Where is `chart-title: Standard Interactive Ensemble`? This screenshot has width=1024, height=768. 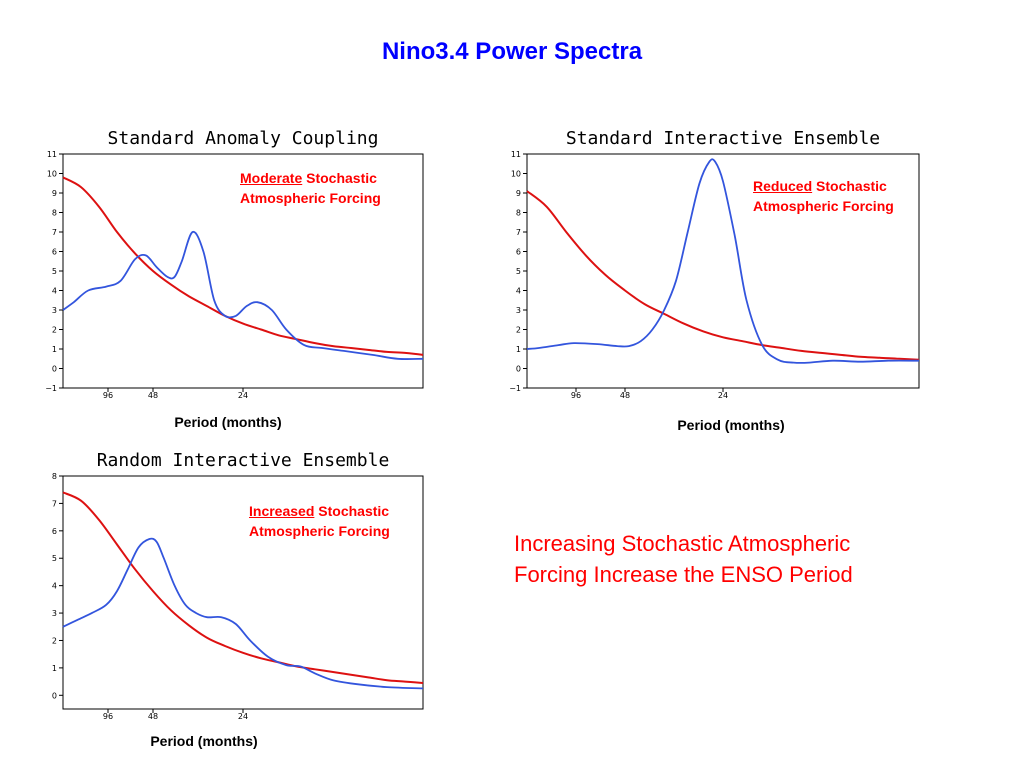 chart-title: Standard Interactive Ensemble is located at coordinates (723, 138).